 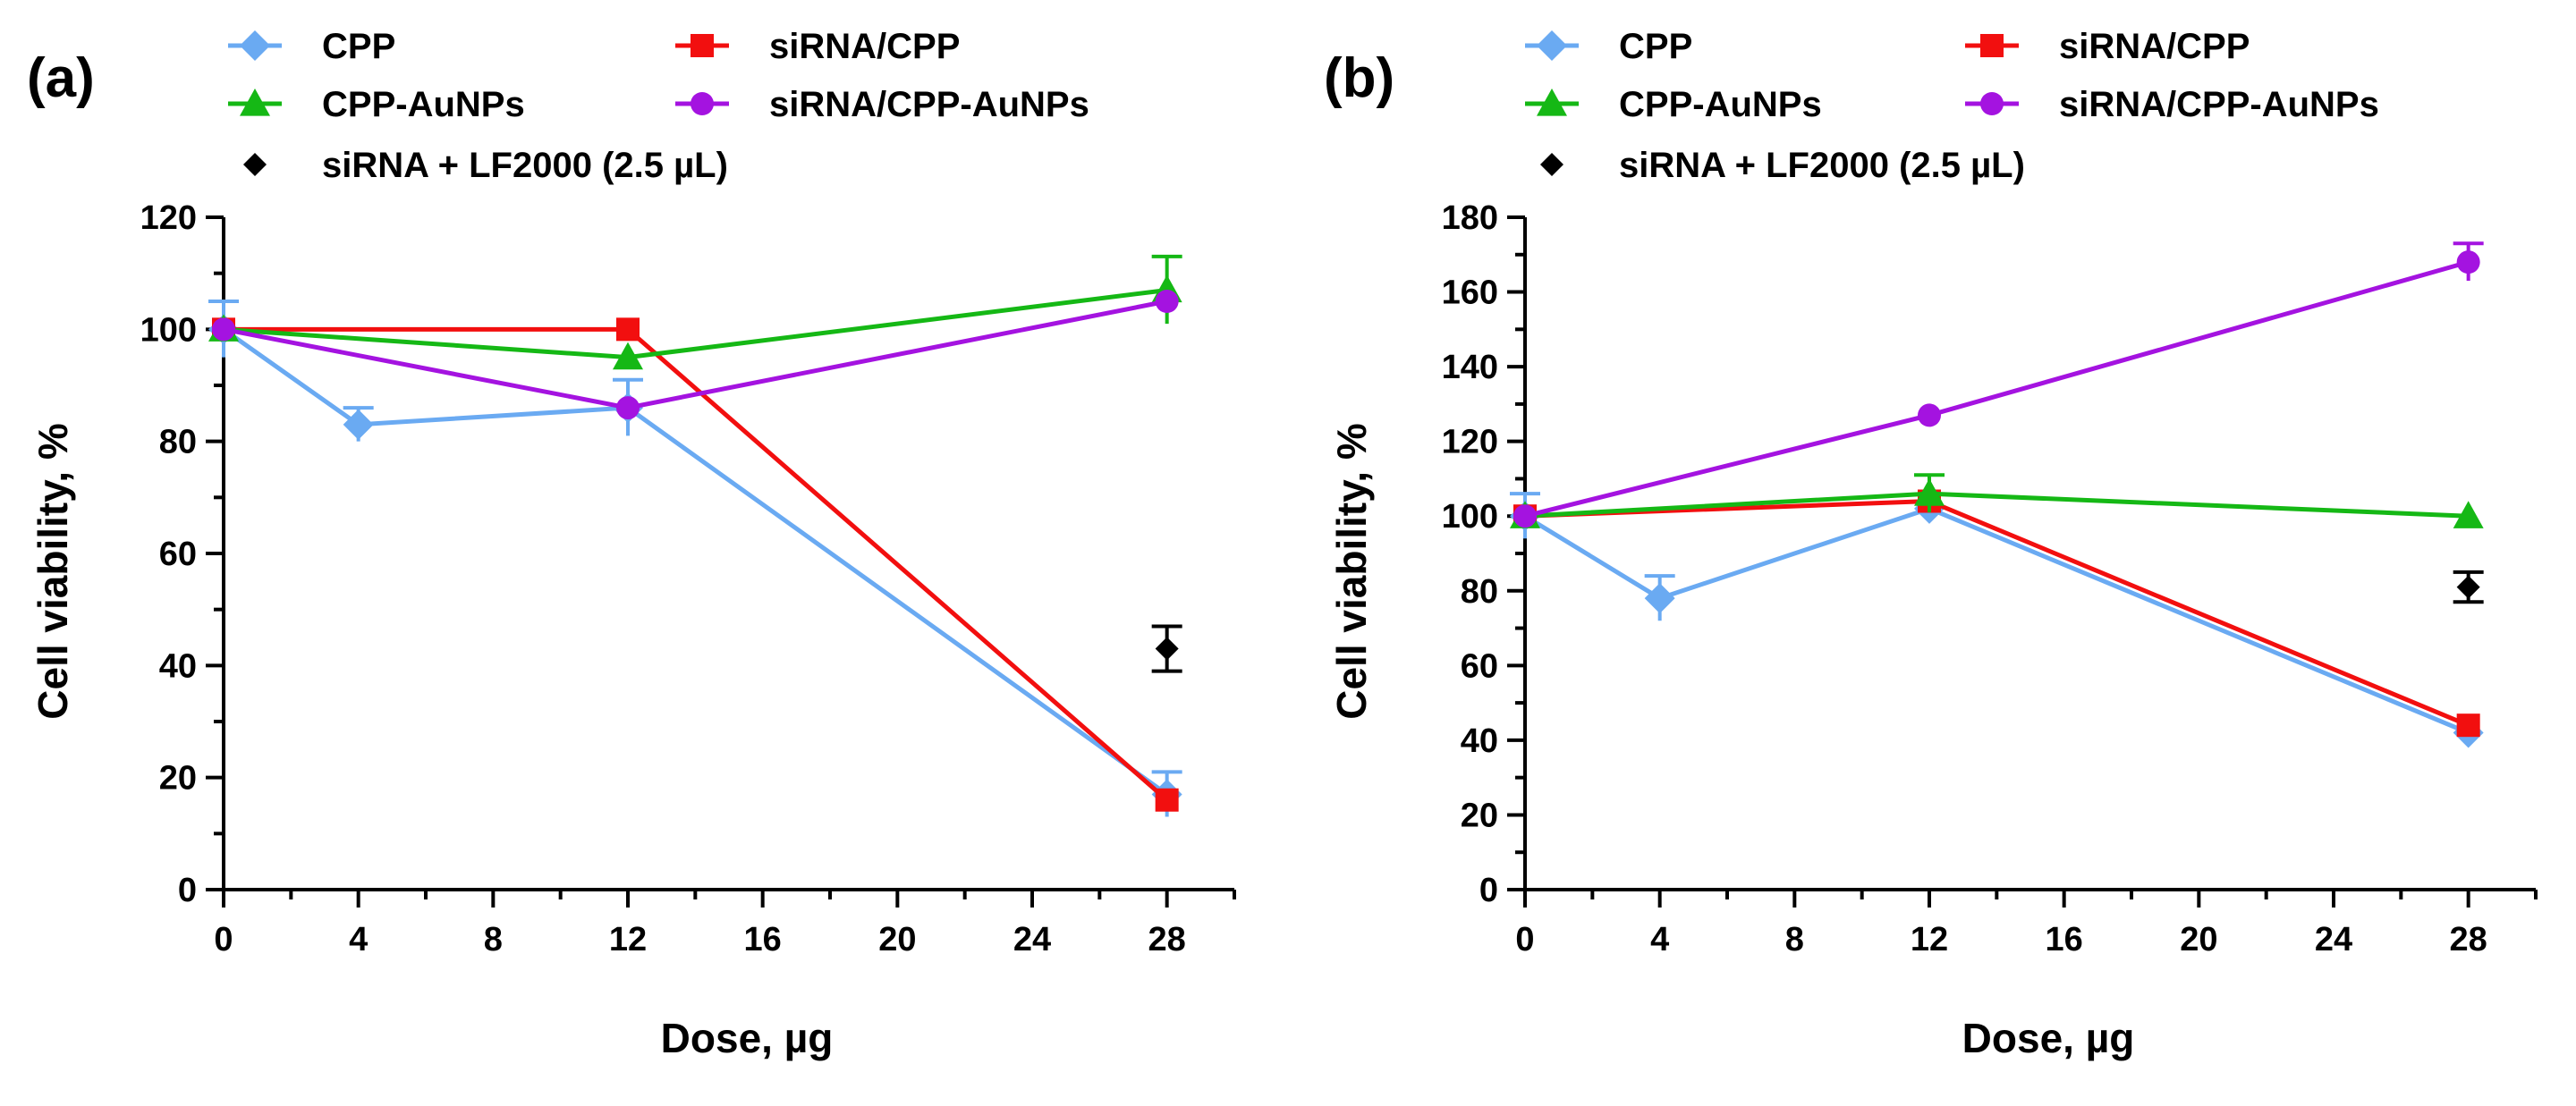 What do you see at coordinates (1470, 293) in the screenshot?
I see `y-tick-label: 160` at bounding box center [1470, 293].